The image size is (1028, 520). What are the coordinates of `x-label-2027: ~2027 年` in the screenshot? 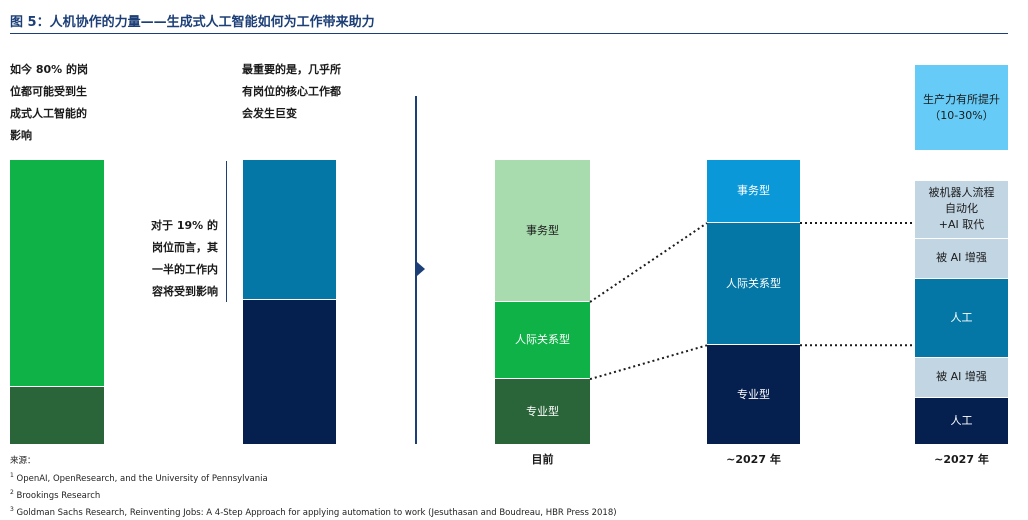 It's located at (753, 459).